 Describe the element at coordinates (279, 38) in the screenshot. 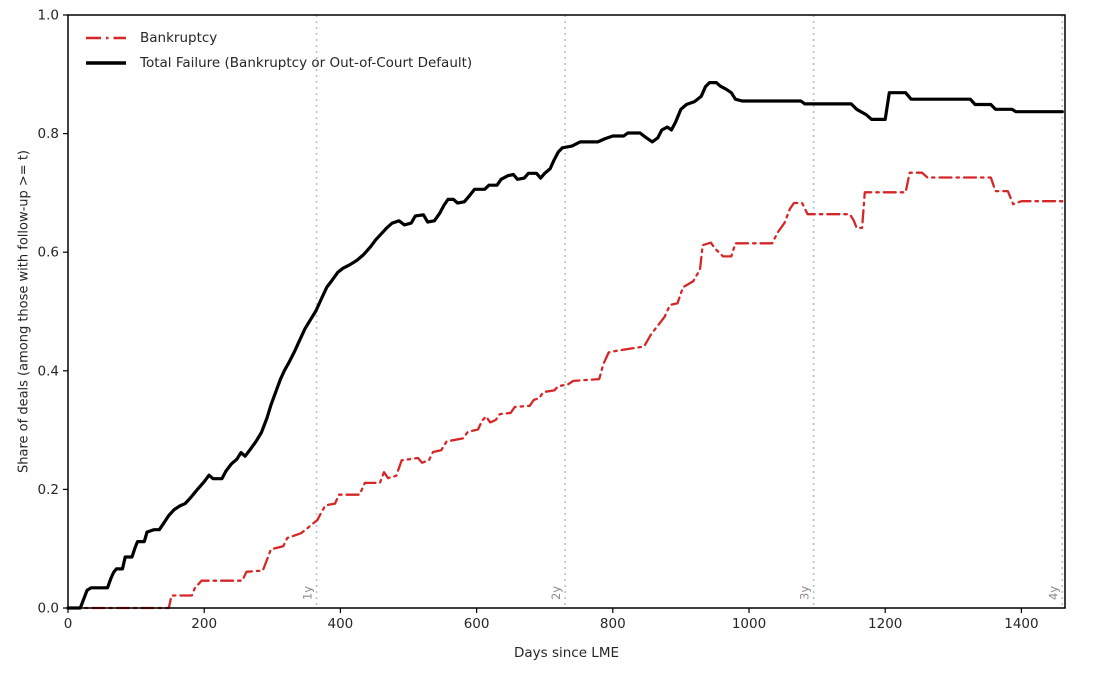

I see `legend-item-bankruptcy: Bankruptcy` at that location.